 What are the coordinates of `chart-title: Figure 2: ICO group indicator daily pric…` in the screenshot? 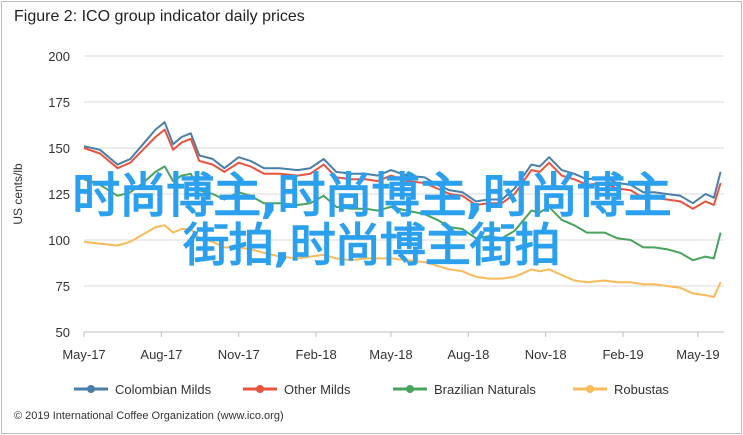 It's located at (159, 16).